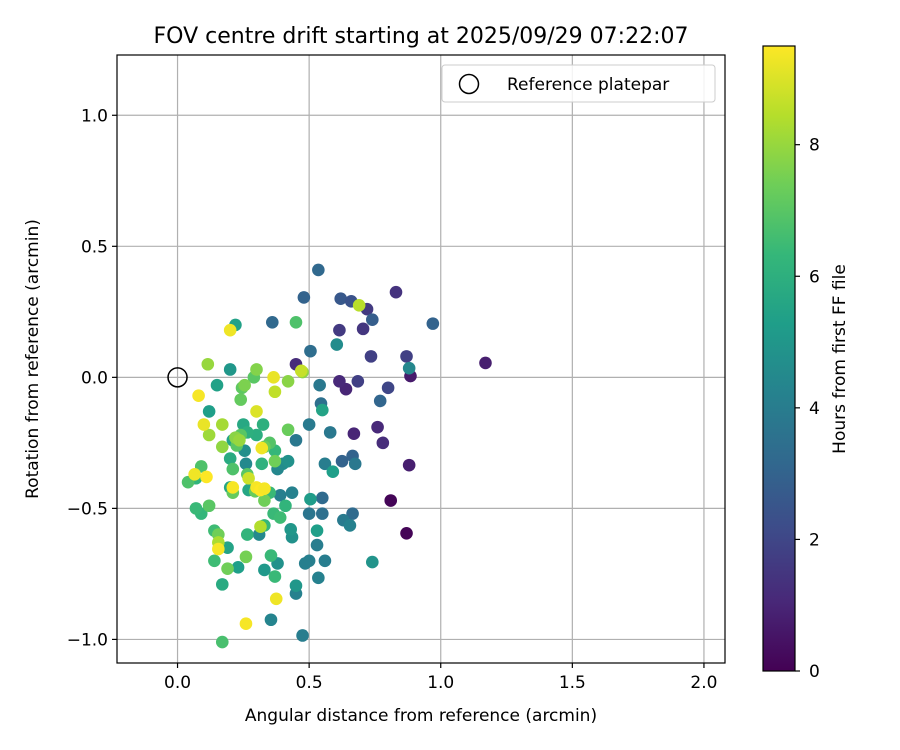  What do you see at coordinates (807, 409) in the screenshot?
I see `colorbar-ticks: 0 2 4 6 8` at bounding box center [807, 409].